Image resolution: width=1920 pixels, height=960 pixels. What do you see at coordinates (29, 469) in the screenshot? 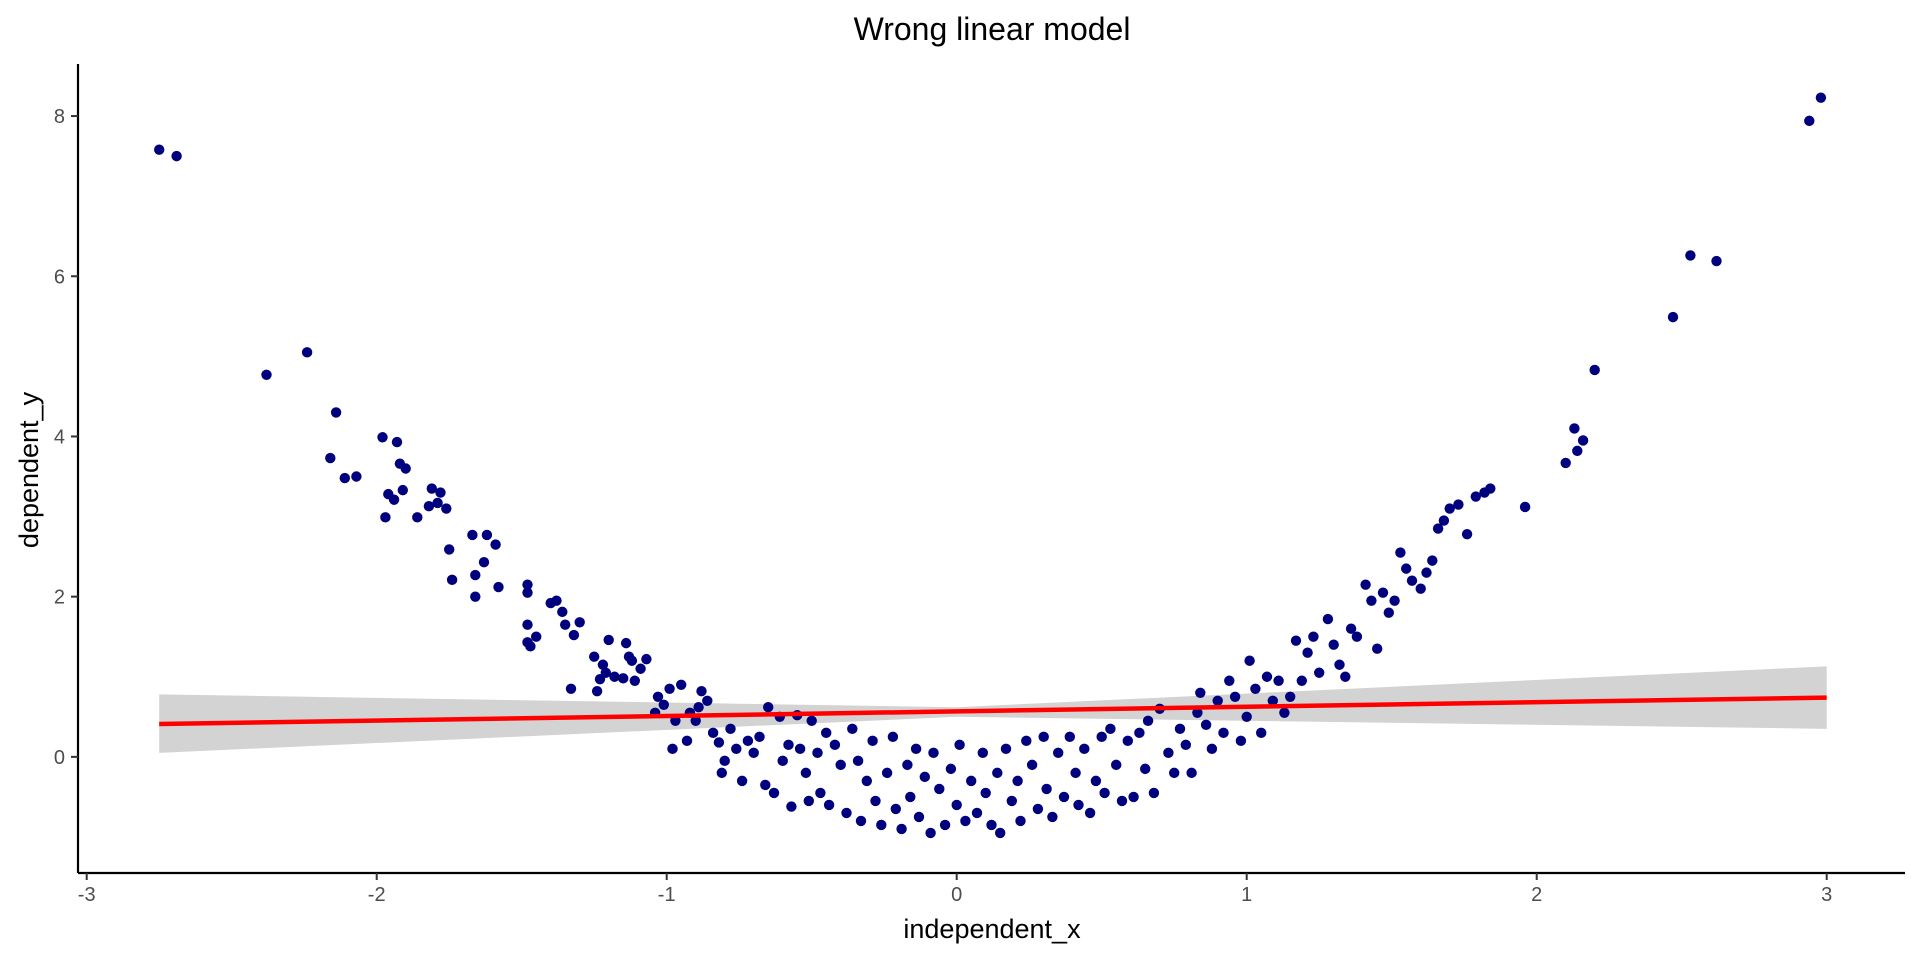
I see `y-axis-label: dependent_y` at bounding box center [29, 469].